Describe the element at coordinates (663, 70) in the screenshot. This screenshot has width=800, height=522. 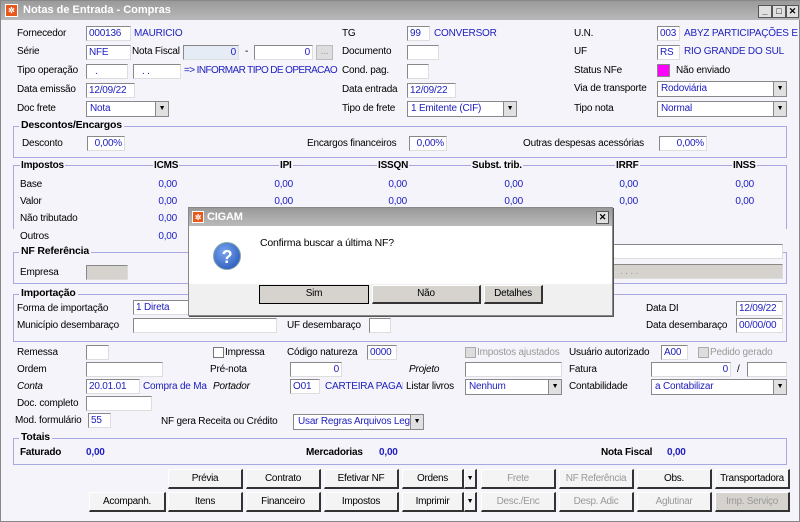
I see `status-nfe-indicator` at that location.